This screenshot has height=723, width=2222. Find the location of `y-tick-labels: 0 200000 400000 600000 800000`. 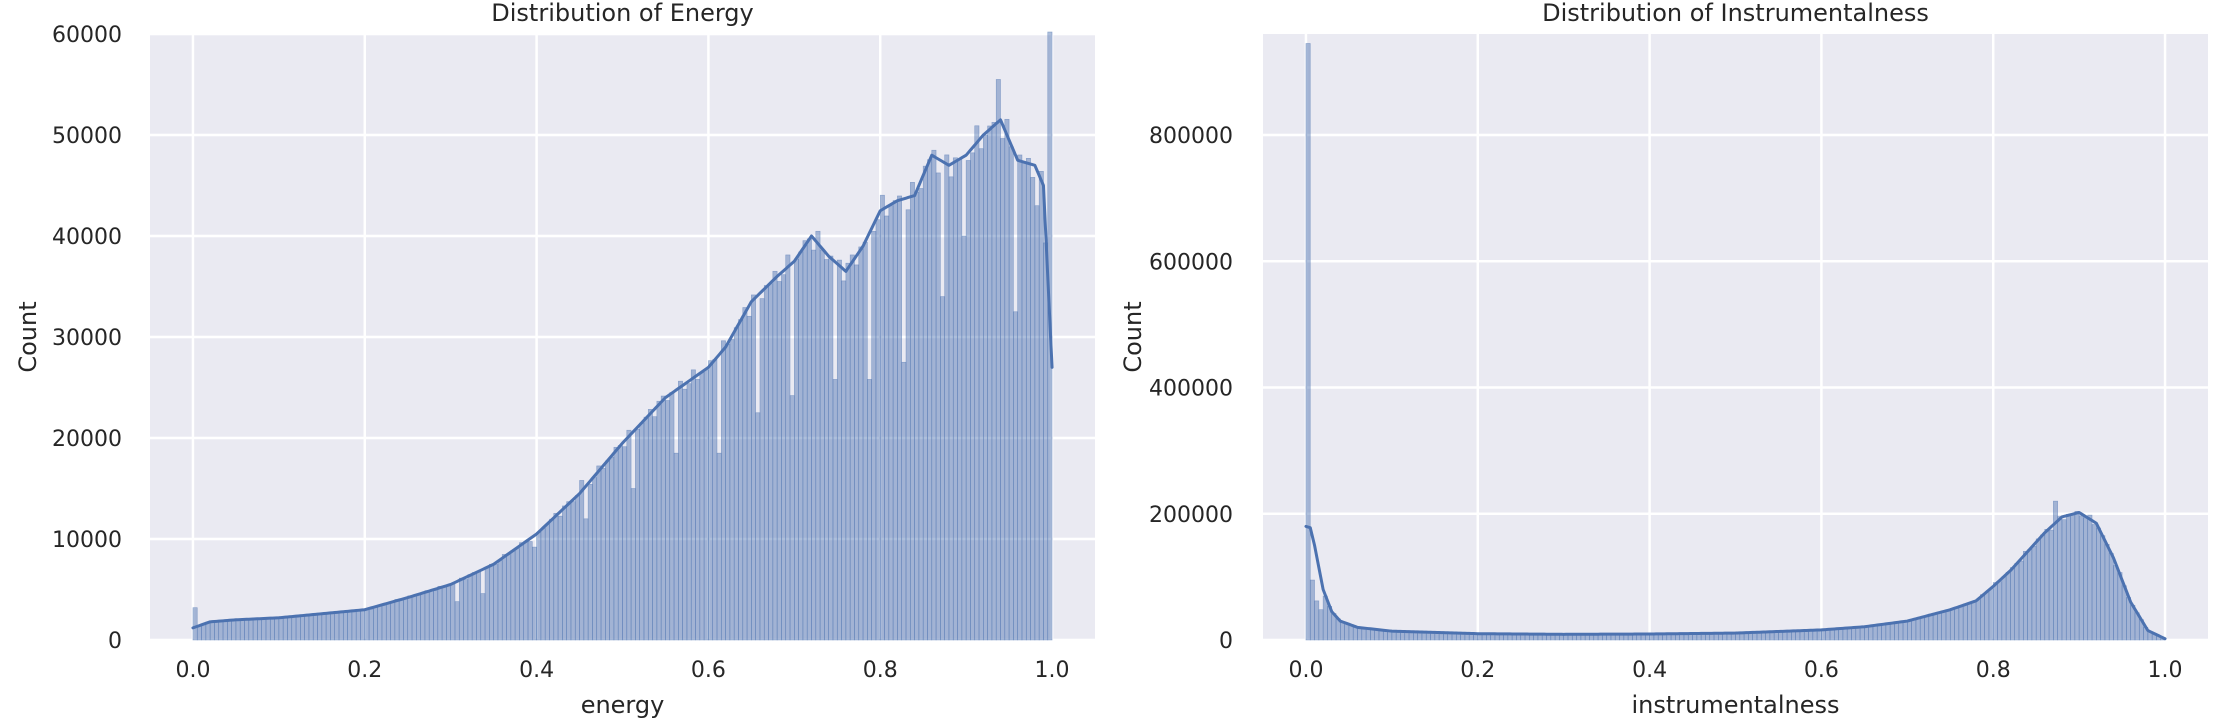

y-tick-labels: 0 200000 400000 600000 800000 is located at coordinates (1191, 389).